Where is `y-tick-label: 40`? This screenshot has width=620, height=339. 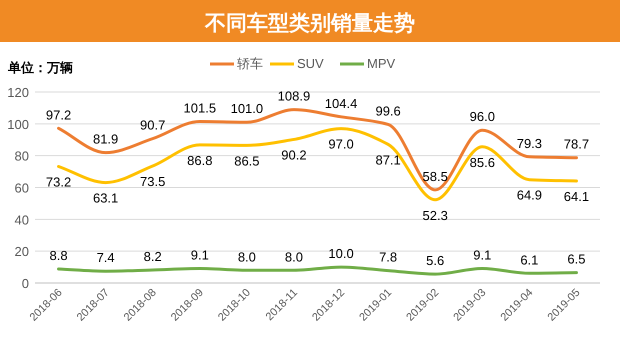
y-tick-label: 40 is located at coordinates (21, 220).